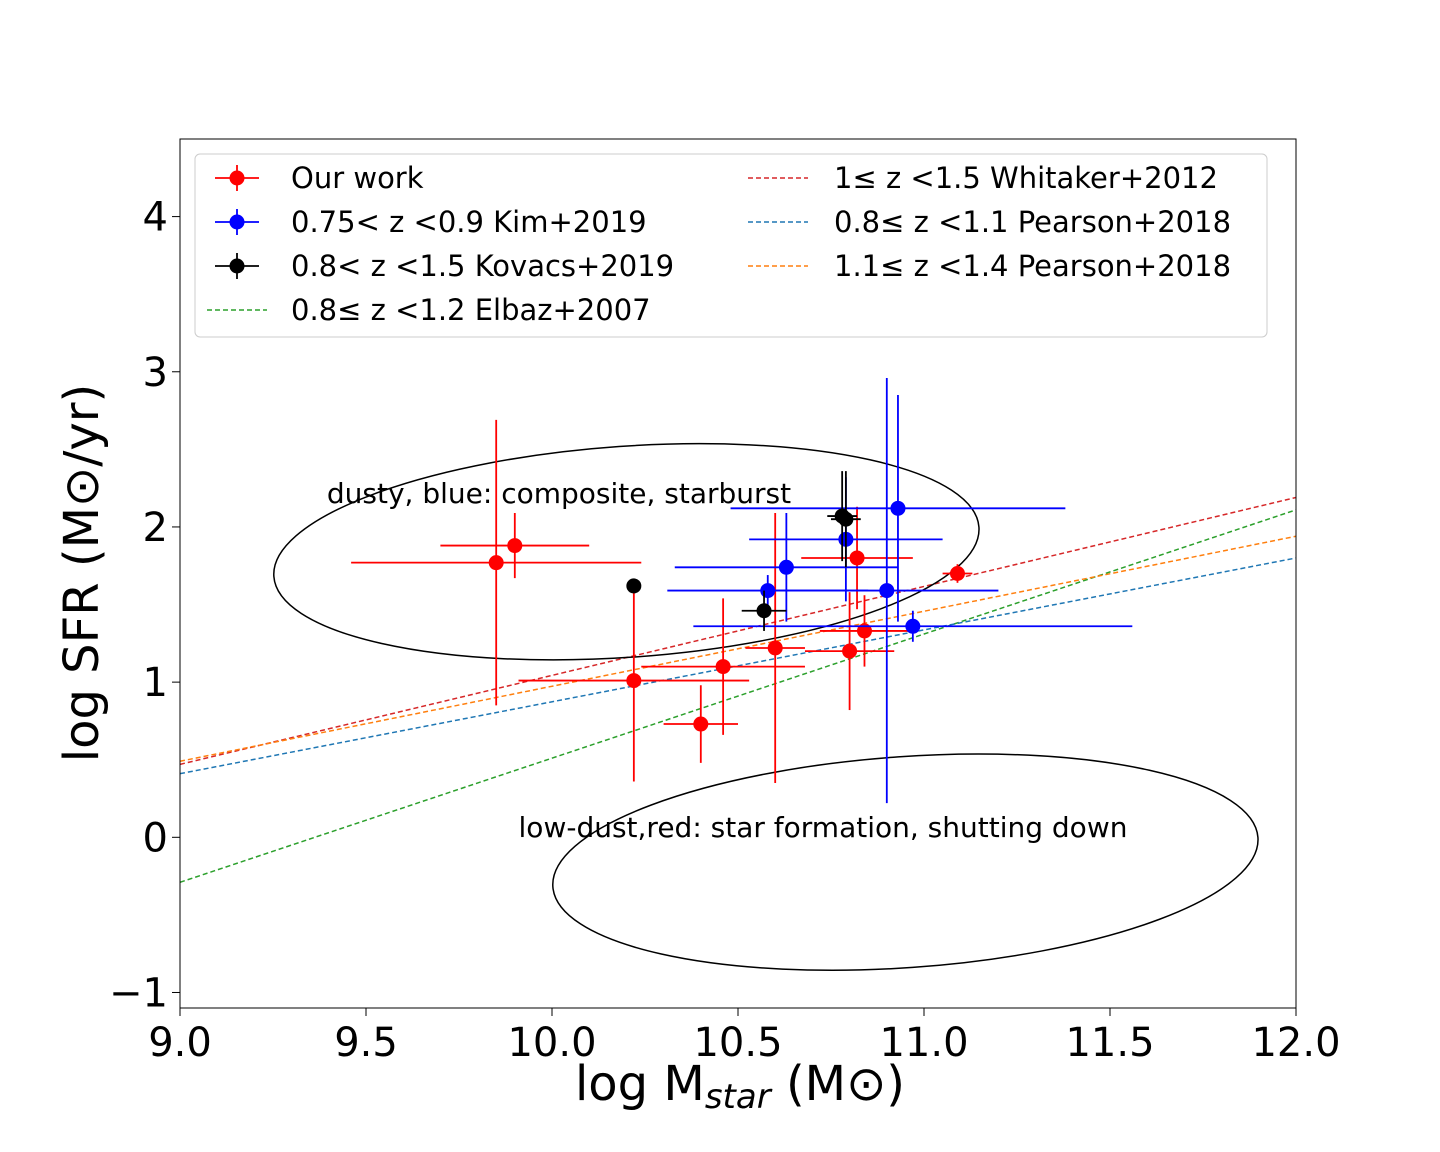 The image size is (1440, 1152). What do you see at coordinates (1032, 222) in the screenshot?
I see `legend-label: 0.8≤ z <1.1 Pearson+2018` at bounding box center [1032, 222].